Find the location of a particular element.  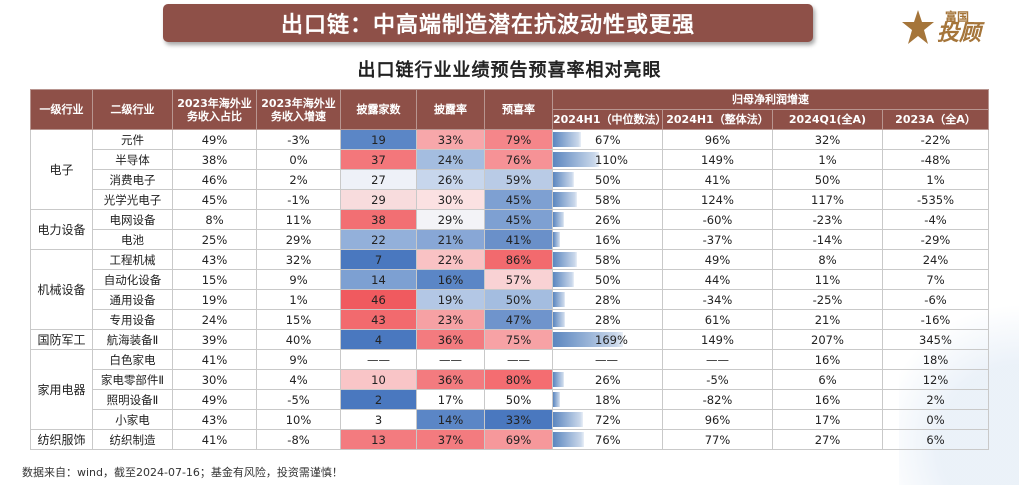

h1-overall-growth-cell: -5% is located at coordinates (717, 379).